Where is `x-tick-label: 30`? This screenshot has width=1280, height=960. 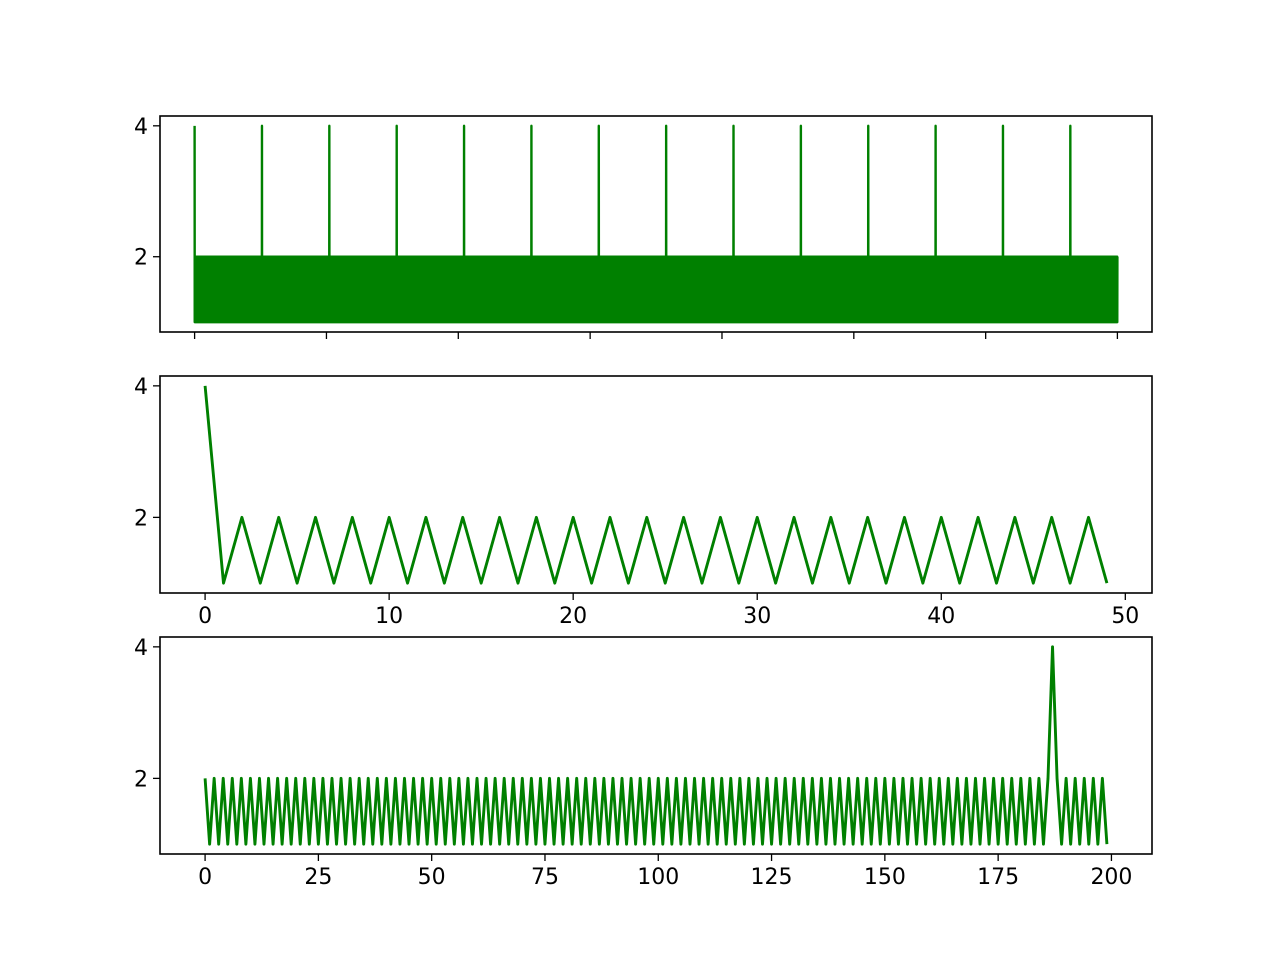
x-tick-label: 30 is located at coordinates (757, 616).